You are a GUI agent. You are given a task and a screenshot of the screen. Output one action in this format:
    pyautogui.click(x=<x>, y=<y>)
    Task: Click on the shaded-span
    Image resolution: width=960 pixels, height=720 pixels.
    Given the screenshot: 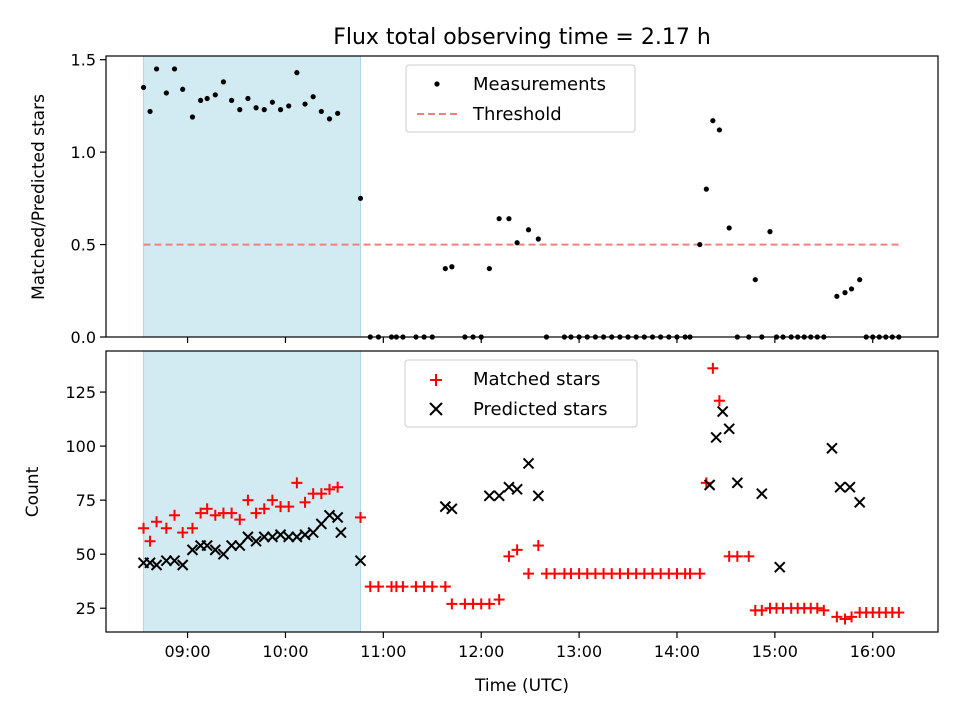 What is the action you would take?
    pyautogui.click(x=252, y=196)
    